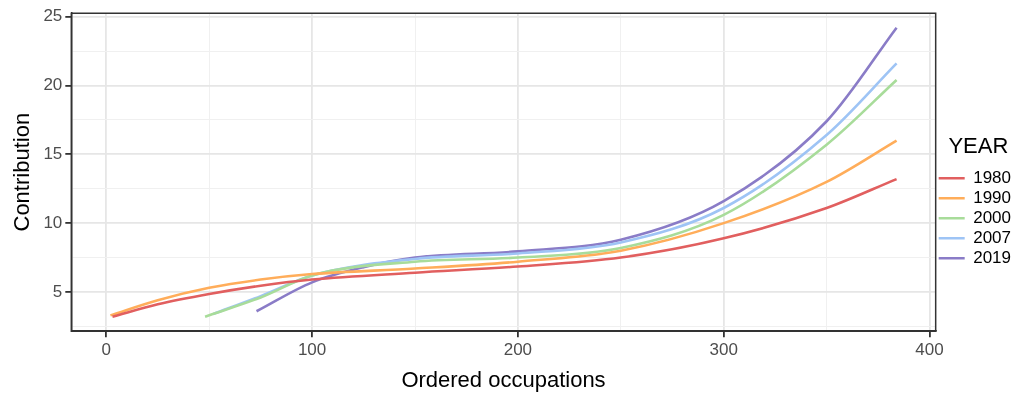 The image size is (1029, 402). I want to click on legend-label: 1980, so click(992, 177).